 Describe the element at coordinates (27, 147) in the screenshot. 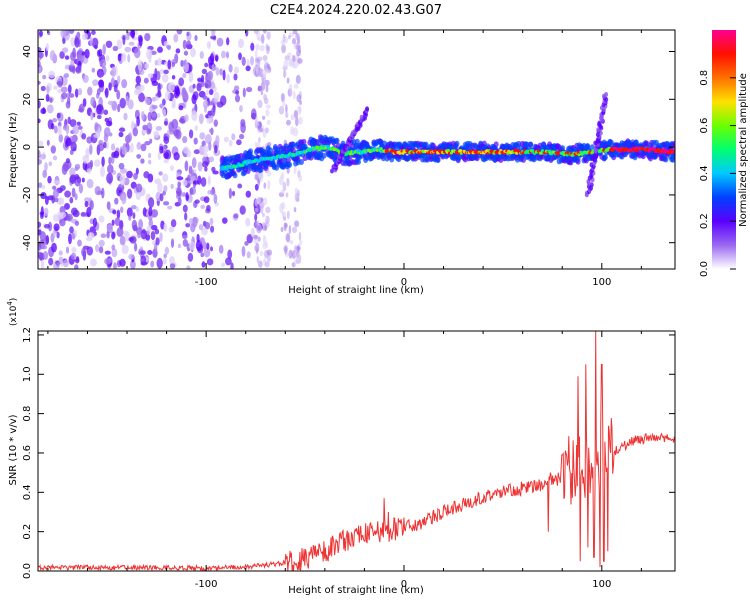

I see `spectrogram-y-tick-label: 0` at that location.